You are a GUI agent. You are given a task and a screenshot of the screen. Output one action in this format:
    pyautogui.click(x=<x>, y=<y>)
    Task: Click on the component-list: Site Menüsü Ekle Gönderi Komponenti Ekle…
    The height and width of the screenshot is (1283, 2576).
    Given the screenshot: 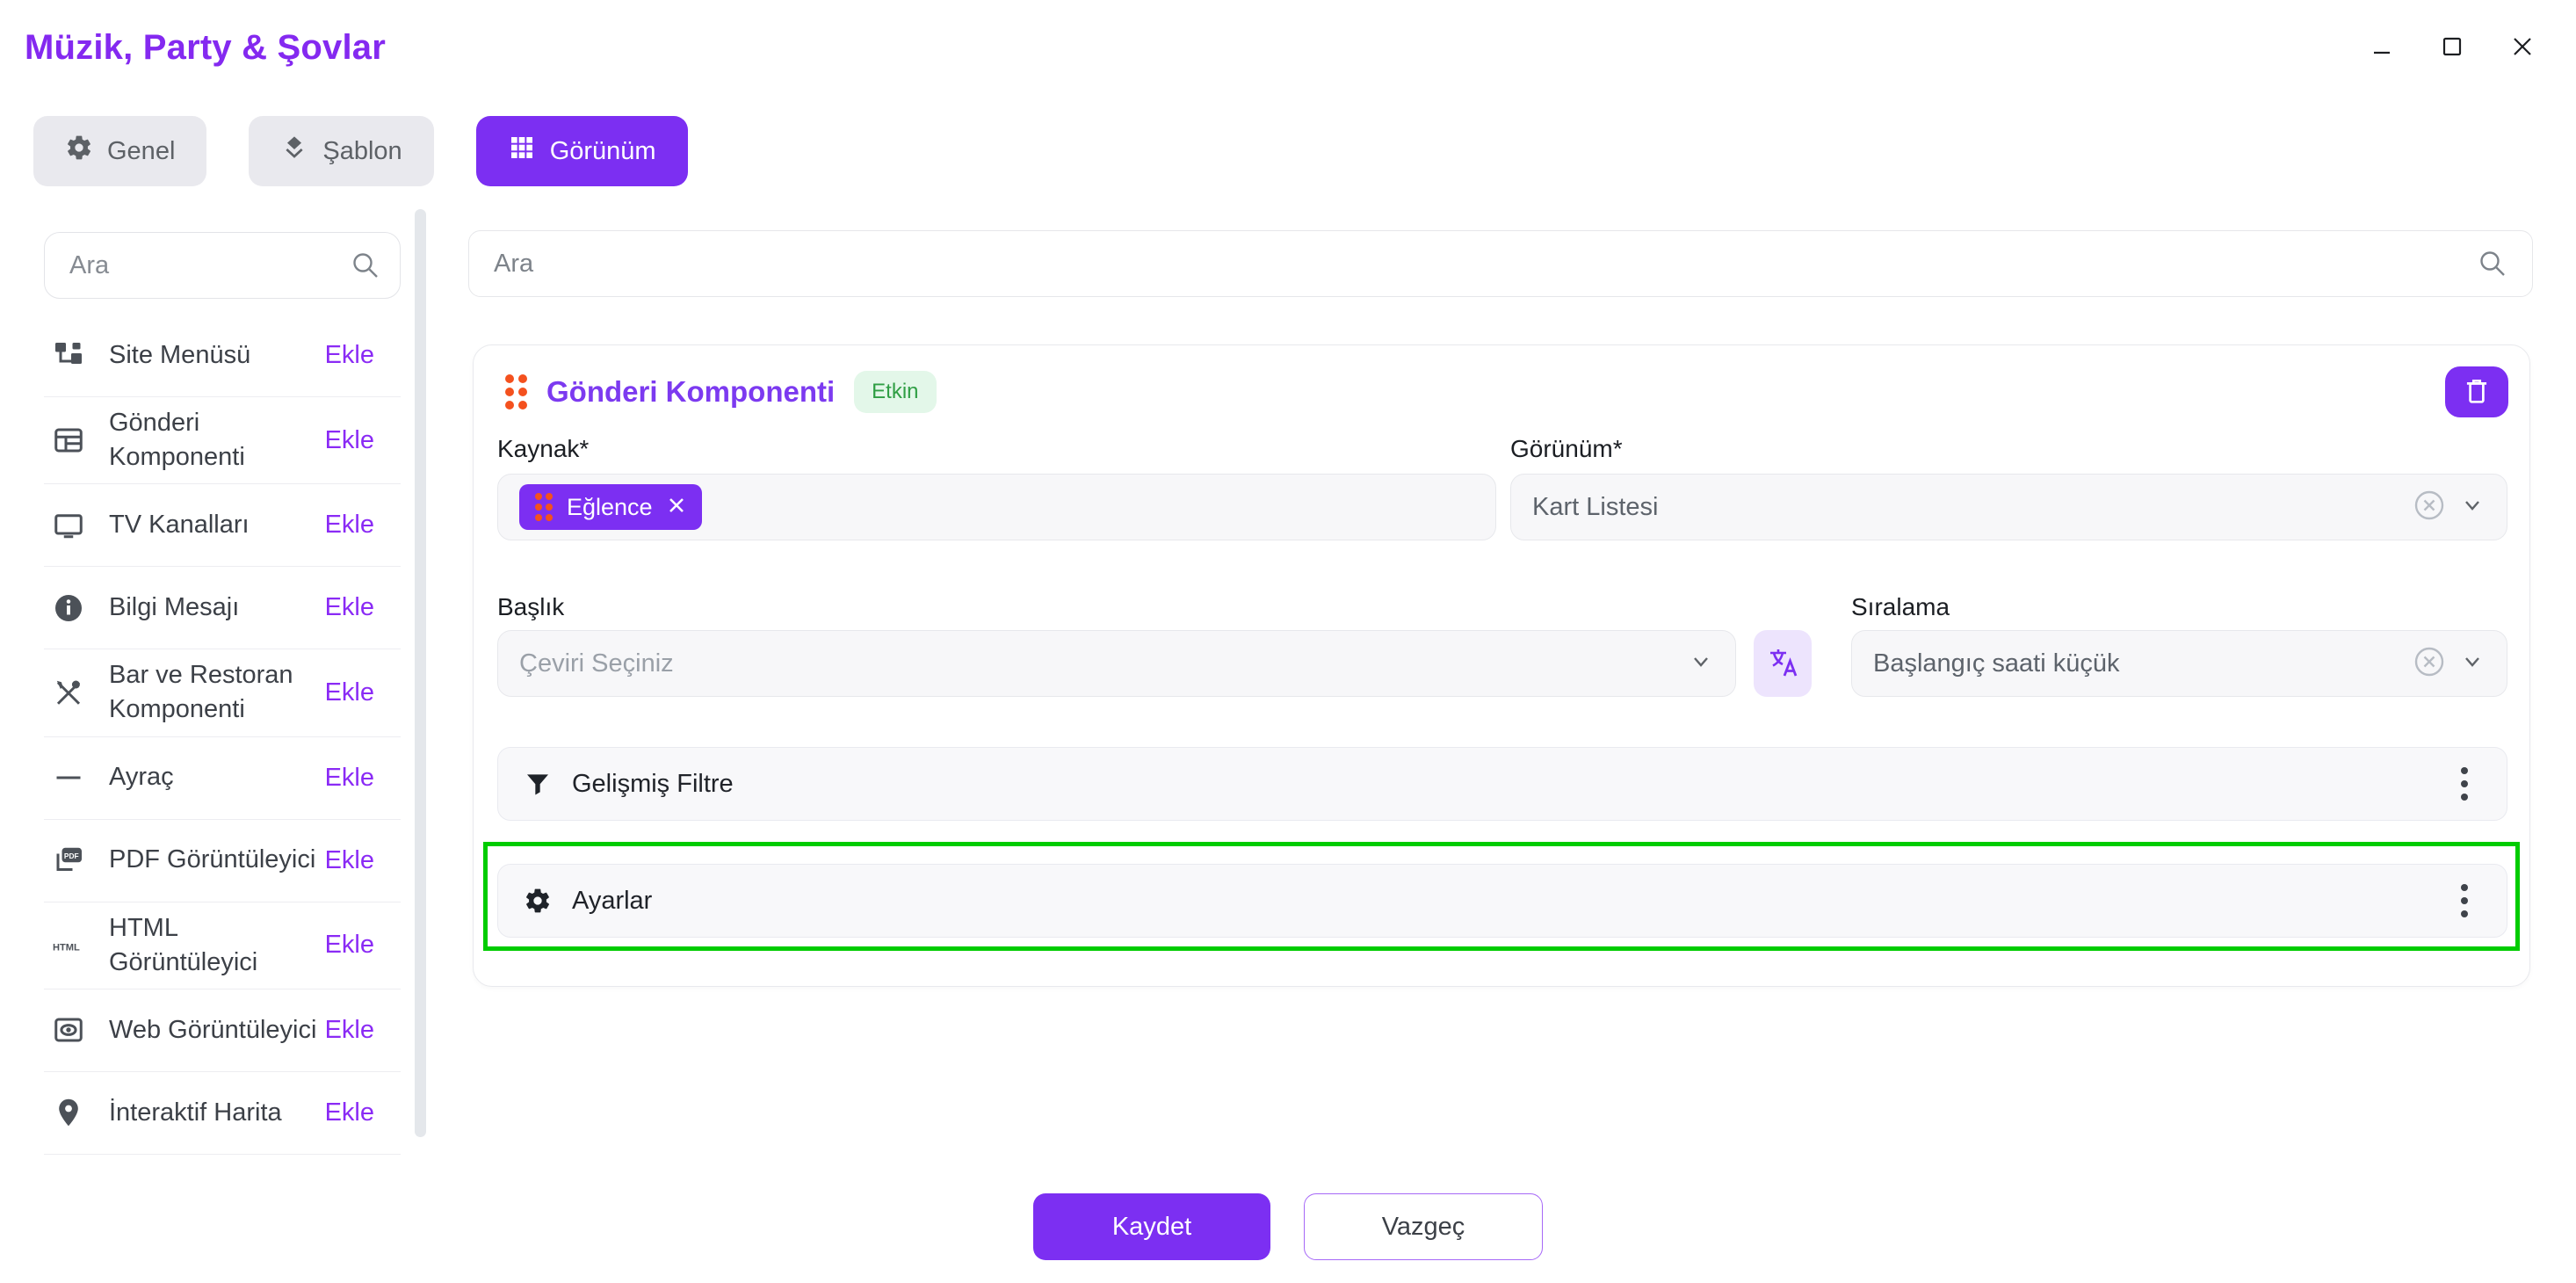 What is the action you would take?
    pyautogui.click(x=222, y=735)
    